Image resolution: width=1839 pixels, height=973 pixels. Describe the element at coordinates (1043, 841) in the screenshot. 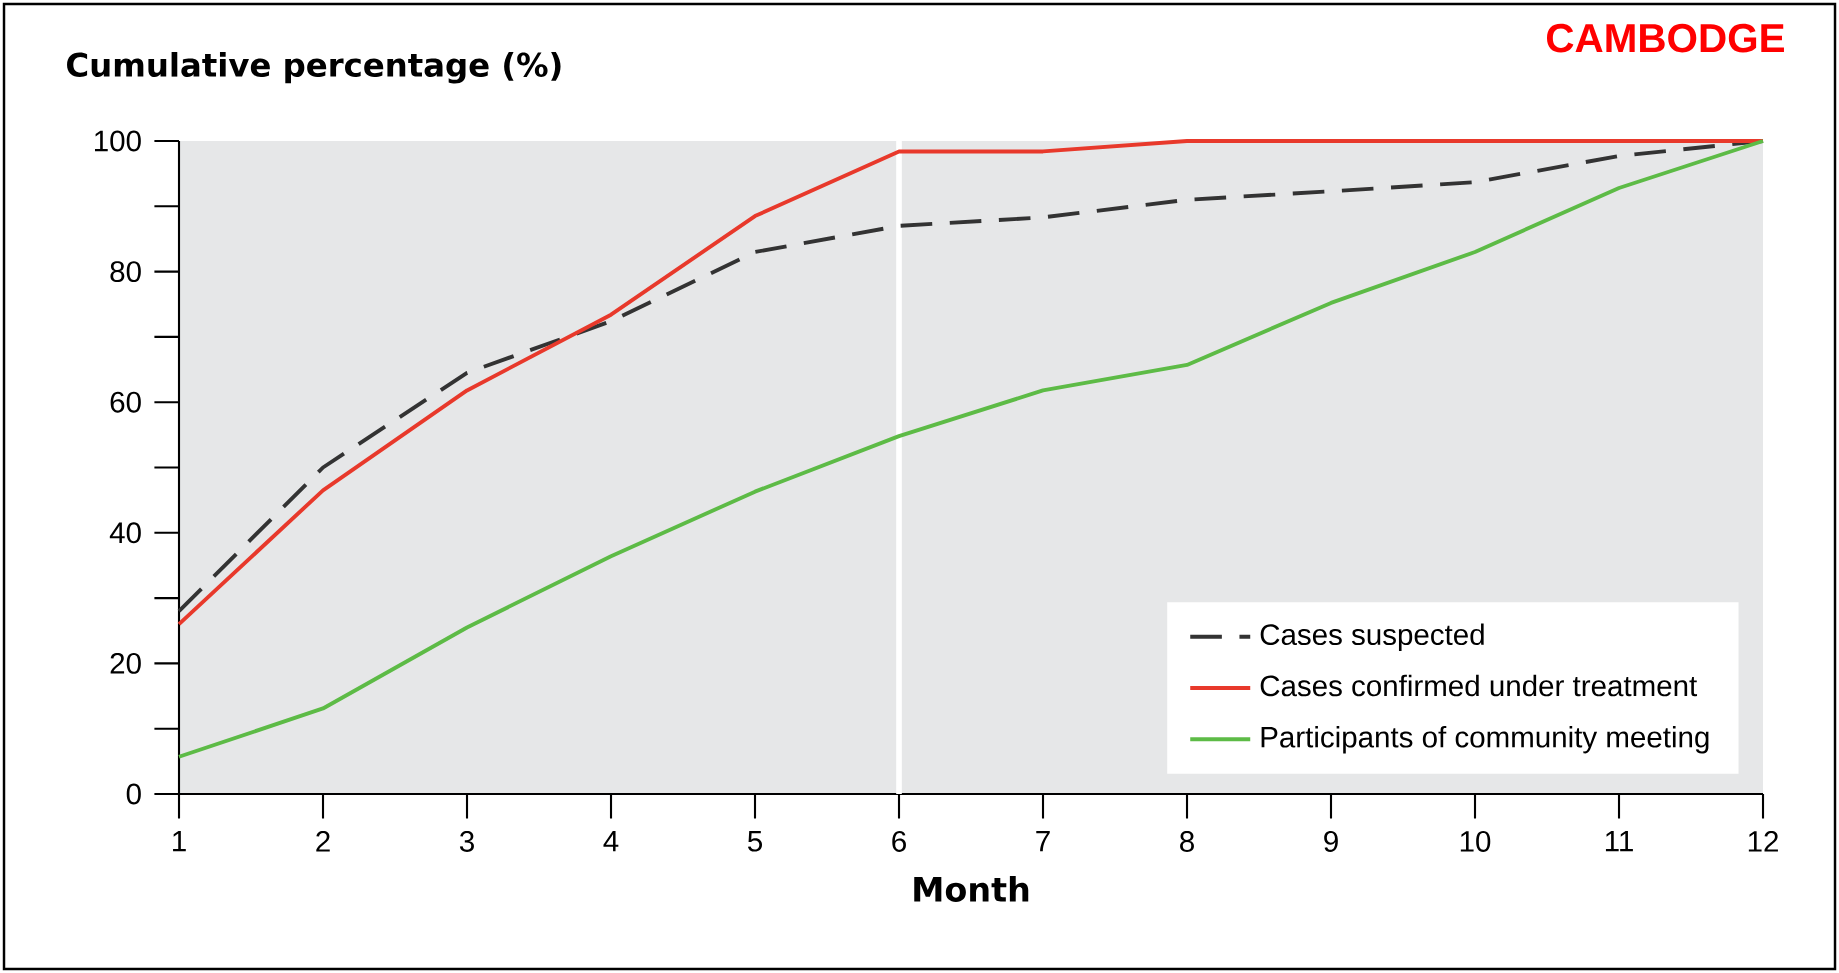

I see `x-tick-label: 7` at that location.